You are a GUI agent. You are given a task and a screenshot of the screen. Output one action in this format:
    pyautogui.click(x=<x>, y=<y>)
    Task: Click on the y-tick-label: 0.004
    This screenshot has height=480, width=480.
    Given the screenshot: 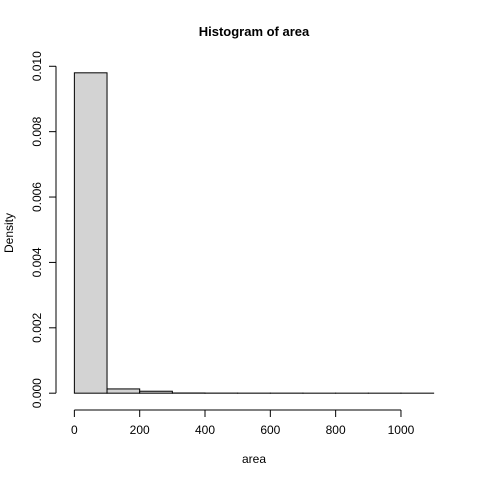 What is the action you would take?
    pyautogui.click(x=37, y=262)
    